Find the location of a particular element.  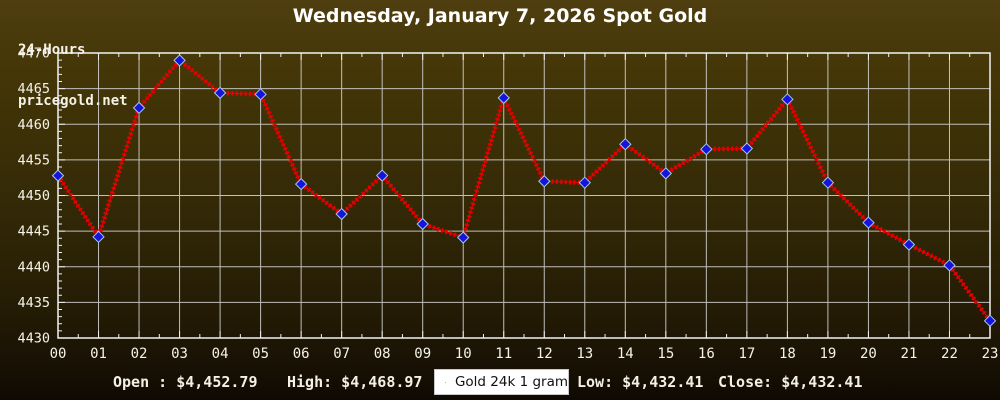

svg-text: 22 is located at coordinates (949, 354).